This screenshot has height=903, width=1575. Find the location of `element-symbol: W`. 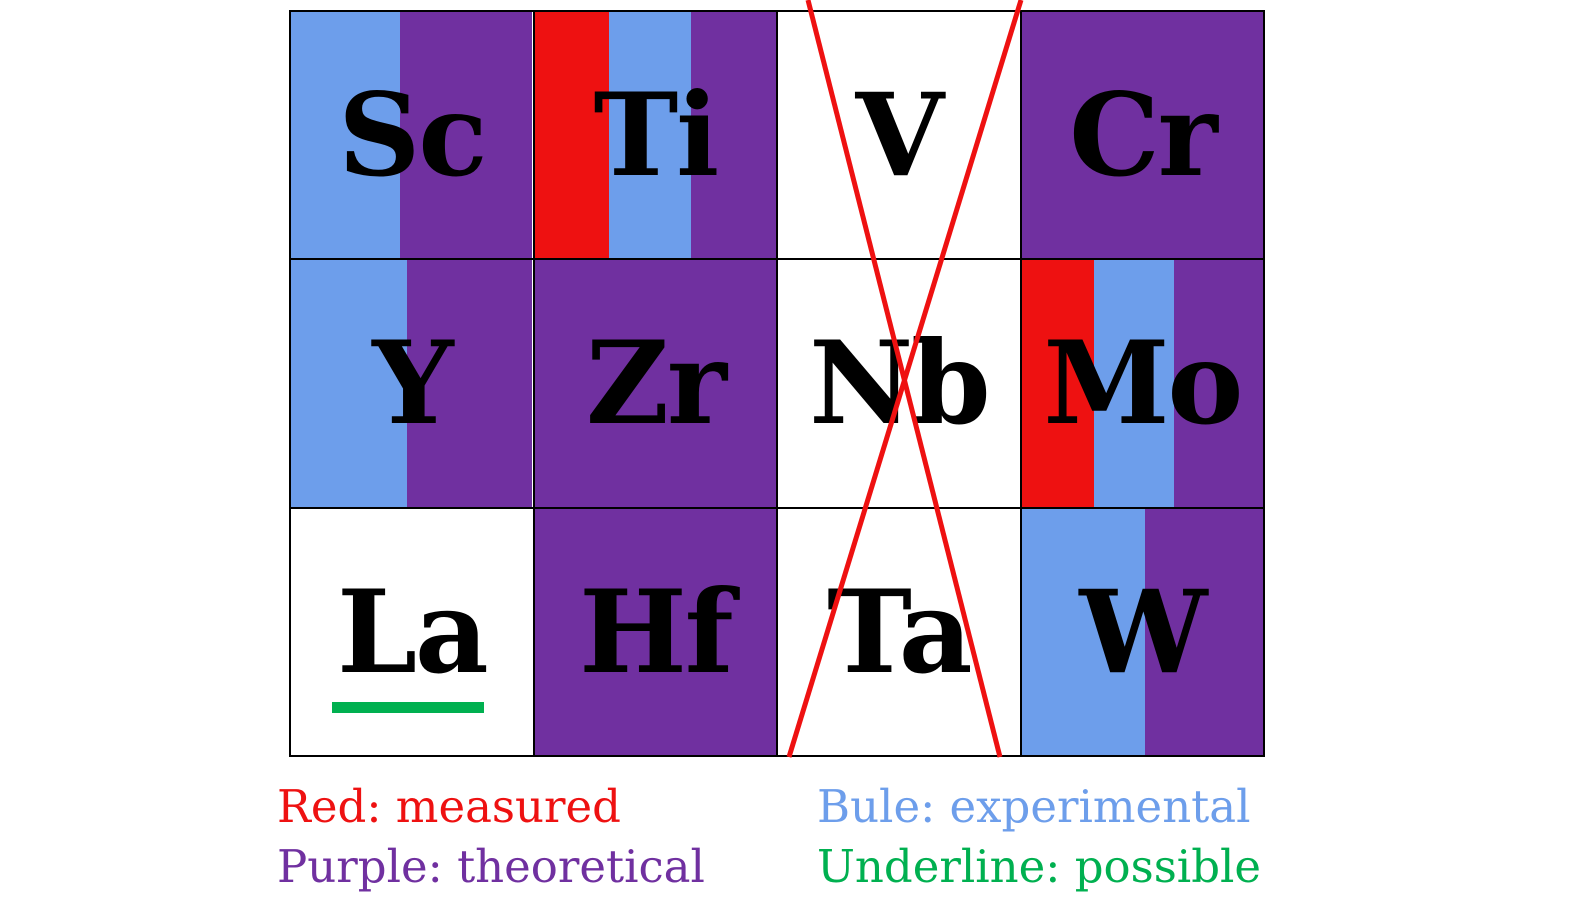

element-symbol: W is located at coordinates (1143, 631).